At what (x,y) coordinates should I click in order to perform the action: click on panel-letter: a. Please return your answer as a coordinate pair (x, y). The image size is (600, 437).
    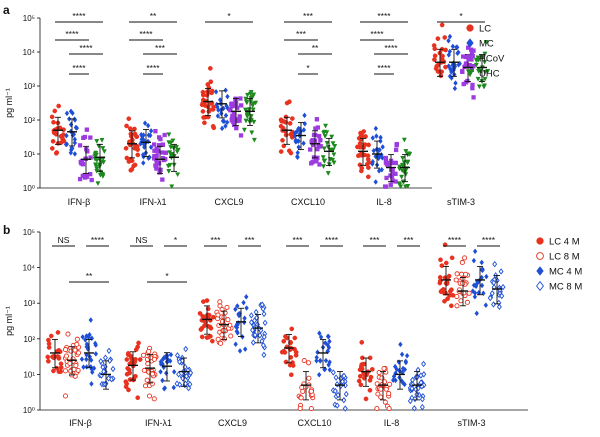
    Looking at the image, I should click on (6, 10).